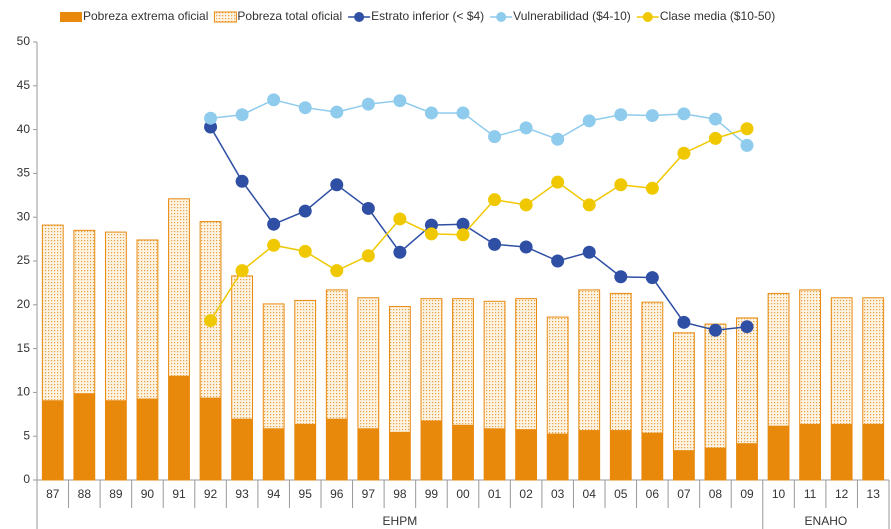 This screenshot has width=891, height=529. I want to click on x-tick-label: 96, so click(337, 494).